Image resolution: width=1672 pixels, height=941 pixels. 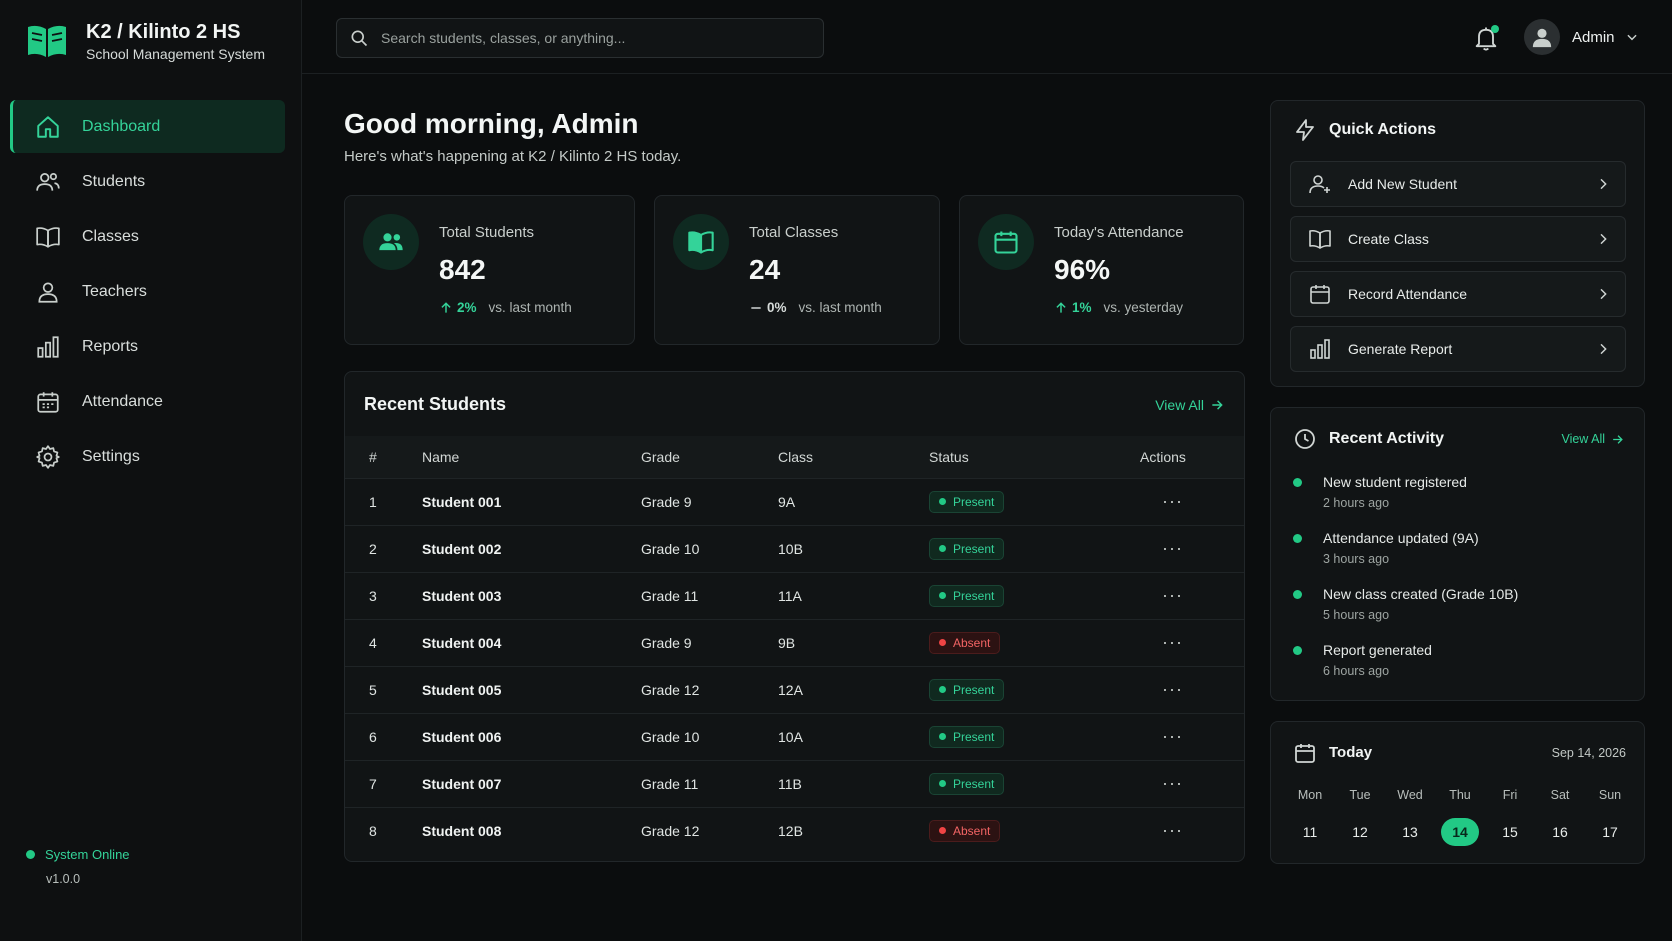 What do you see at coordinates (373, 548) in the screenshot?
I see `cell-number: 2` at bounding box center [373, 548].